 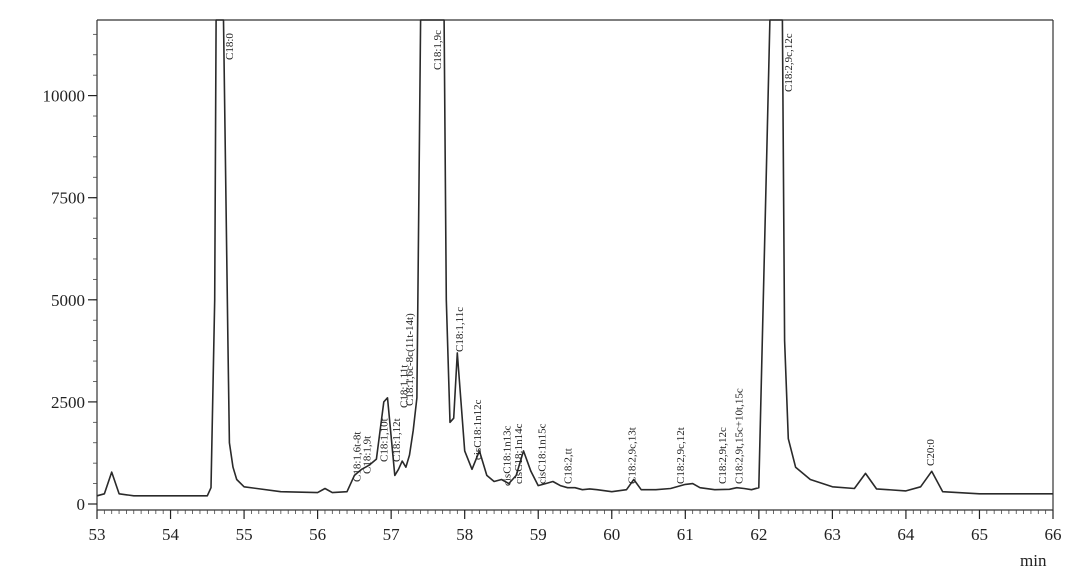 I want to click on x-tick-label: 53, so click(x=97, y=534).